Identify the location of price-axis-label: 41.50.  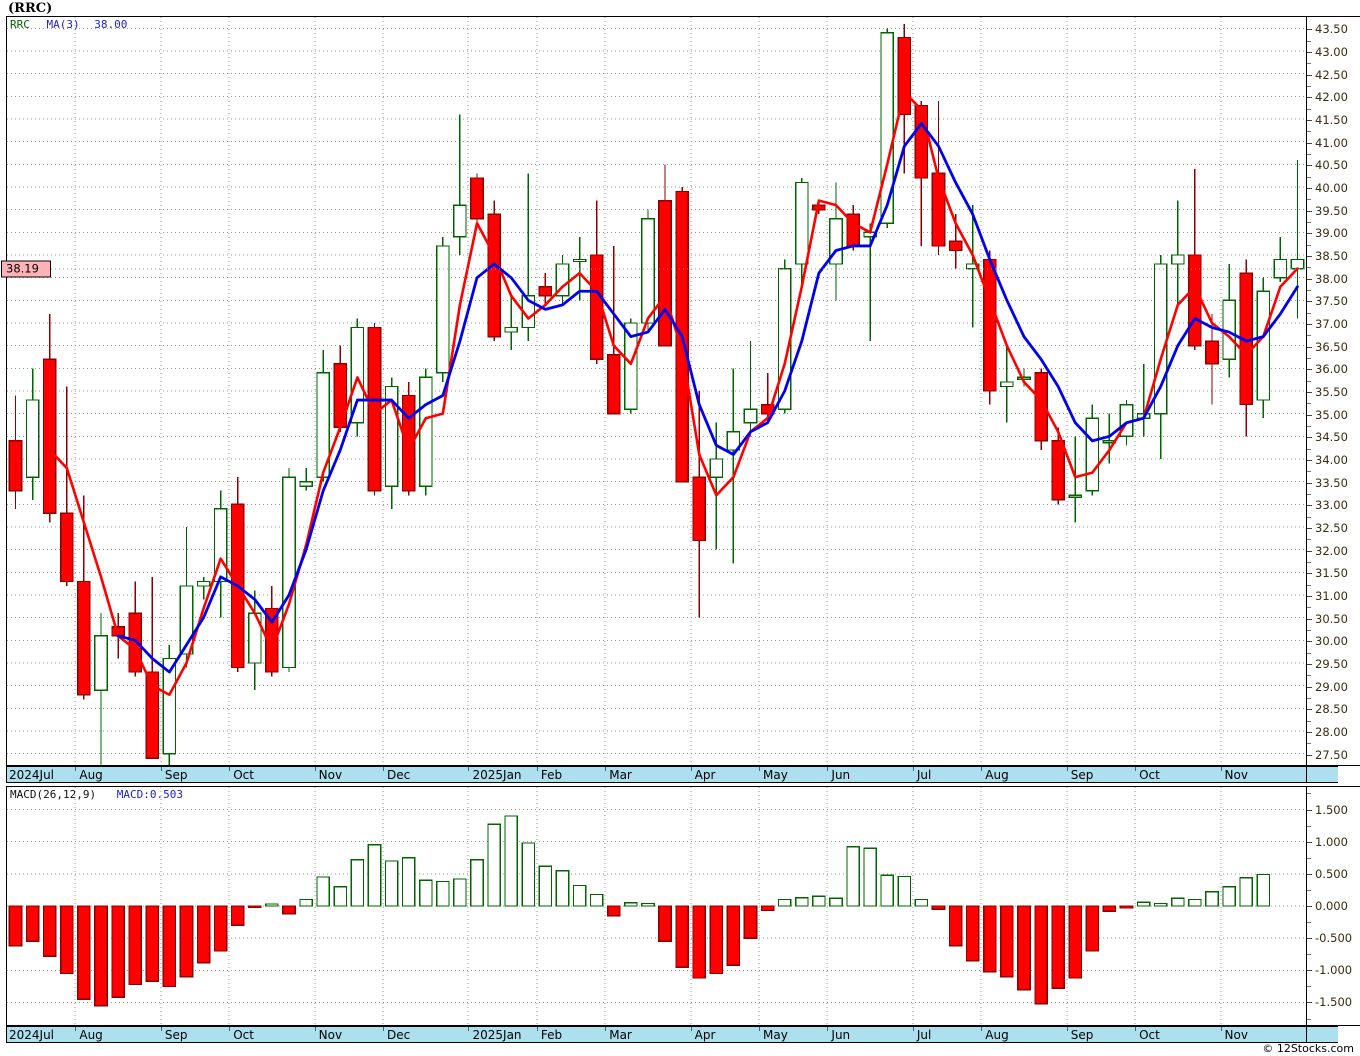
(1331, 120).